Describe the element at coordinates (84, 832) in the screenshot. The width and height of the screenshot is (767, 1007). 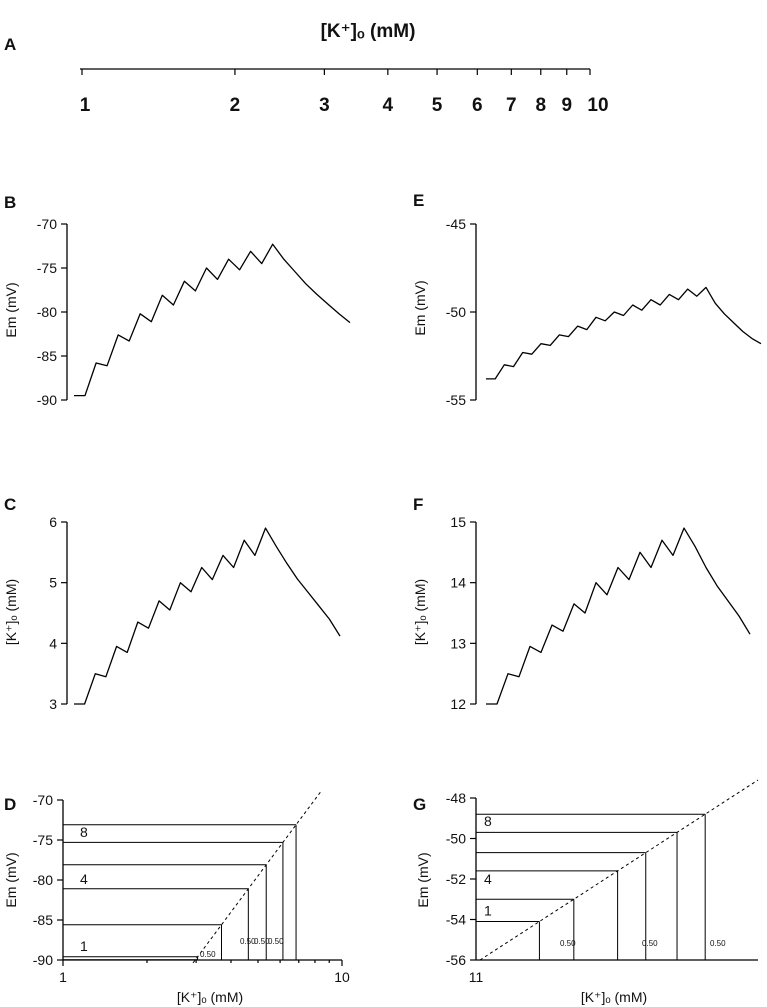
I see `panel-d-step-label: 8` at that location.